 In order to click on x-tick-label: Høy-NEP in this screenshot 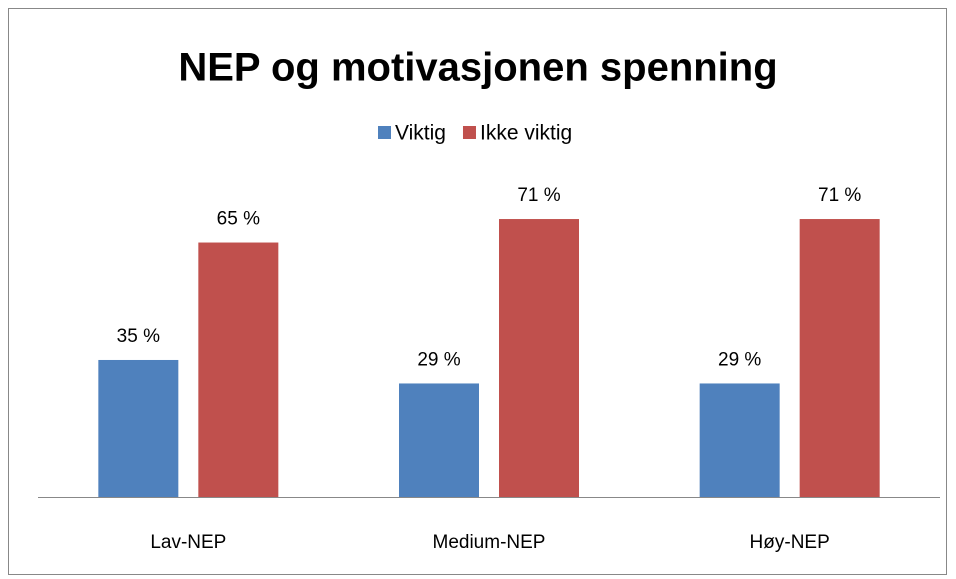, I will do `click(790, 542)`.